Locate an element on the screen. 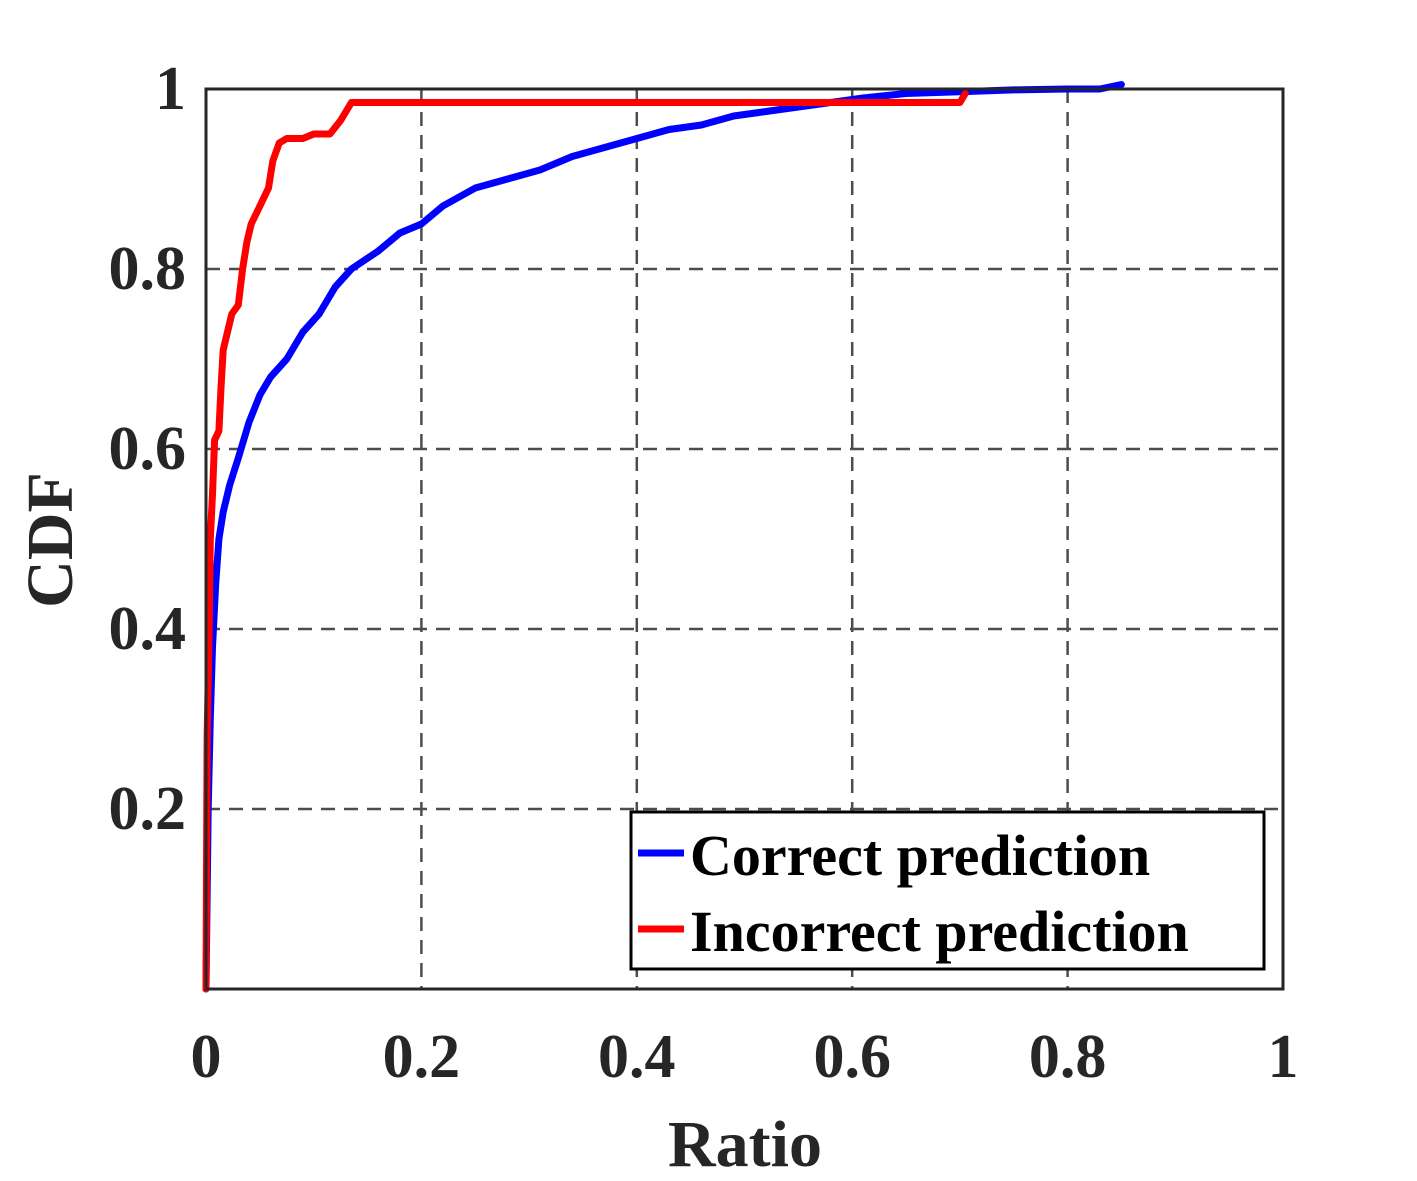 The image size is (1417, 1181). y-axis-label: CDF is located at coordinates (50, 540).